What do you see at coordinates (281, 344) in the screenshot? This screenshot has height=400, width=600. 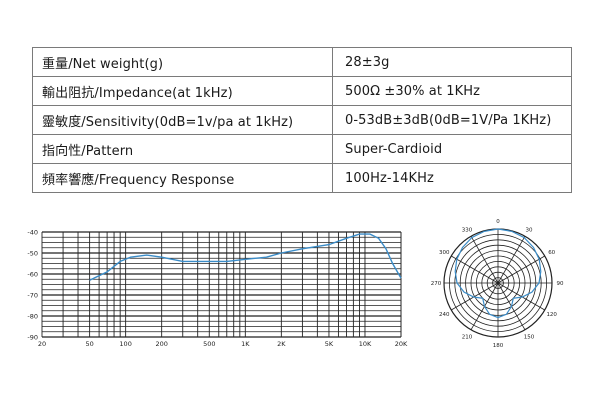 I see `x-tick-label: 2K` at bounding box center [281, 344].